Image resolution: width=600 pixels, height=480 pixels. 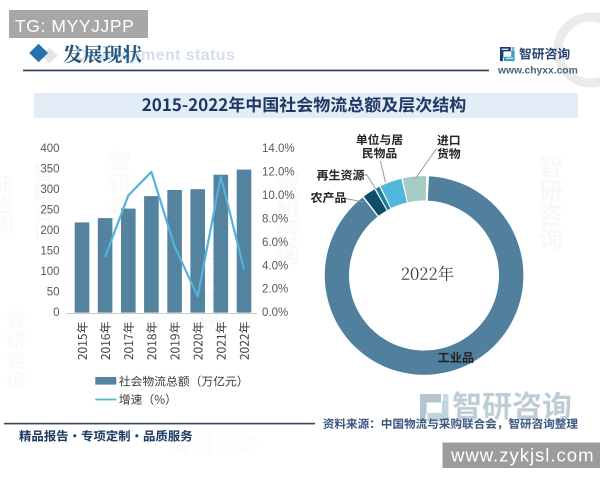 I want to click on svg-text: 2.0%, so click(x=275, y=290).